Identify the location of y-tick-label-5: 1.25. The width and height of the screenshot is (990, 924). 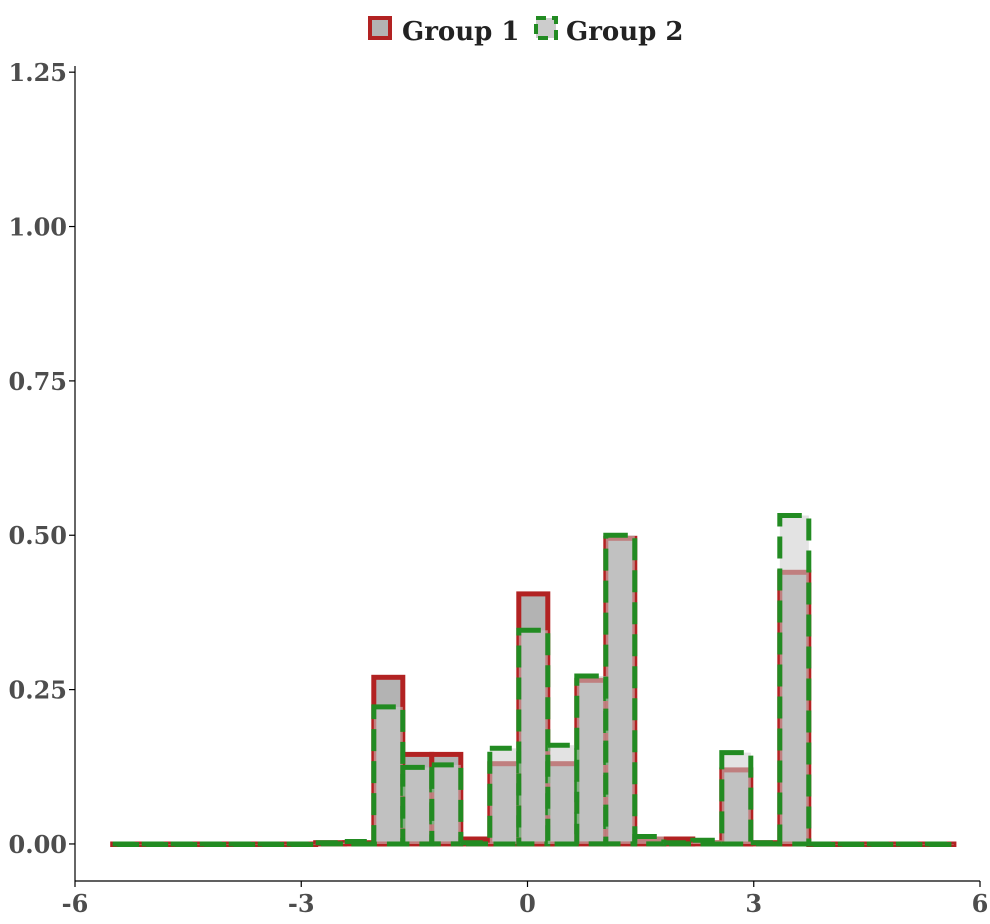
(38, 72).